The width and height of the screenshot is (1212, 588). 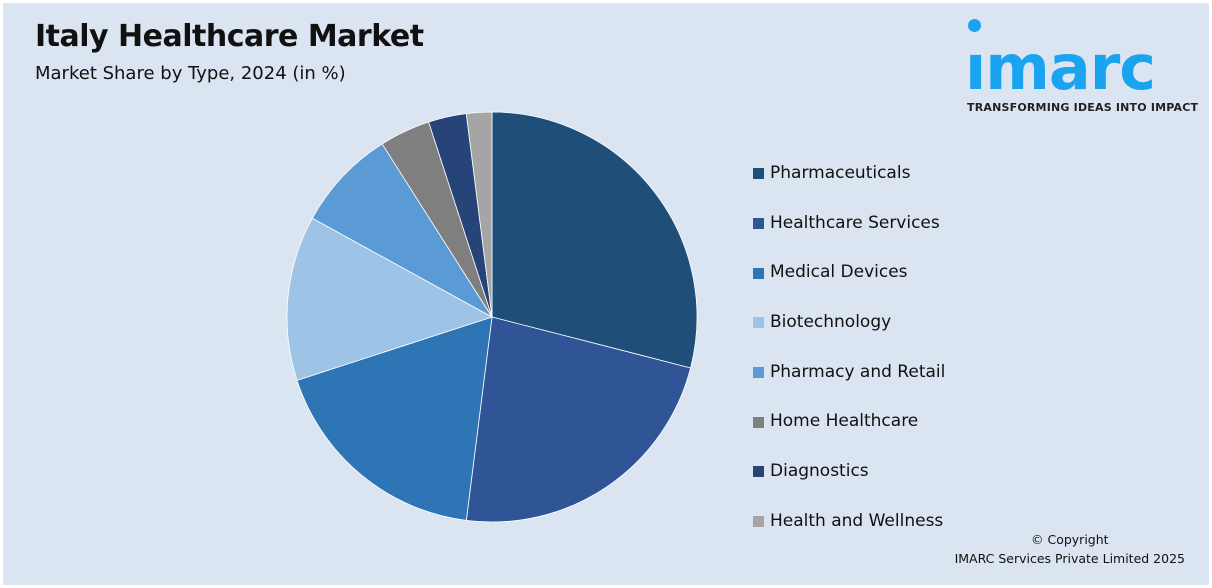 I want to click on chart-subtitle: Market Share by Type, 2024 (in %), so click(x=190, y=73).